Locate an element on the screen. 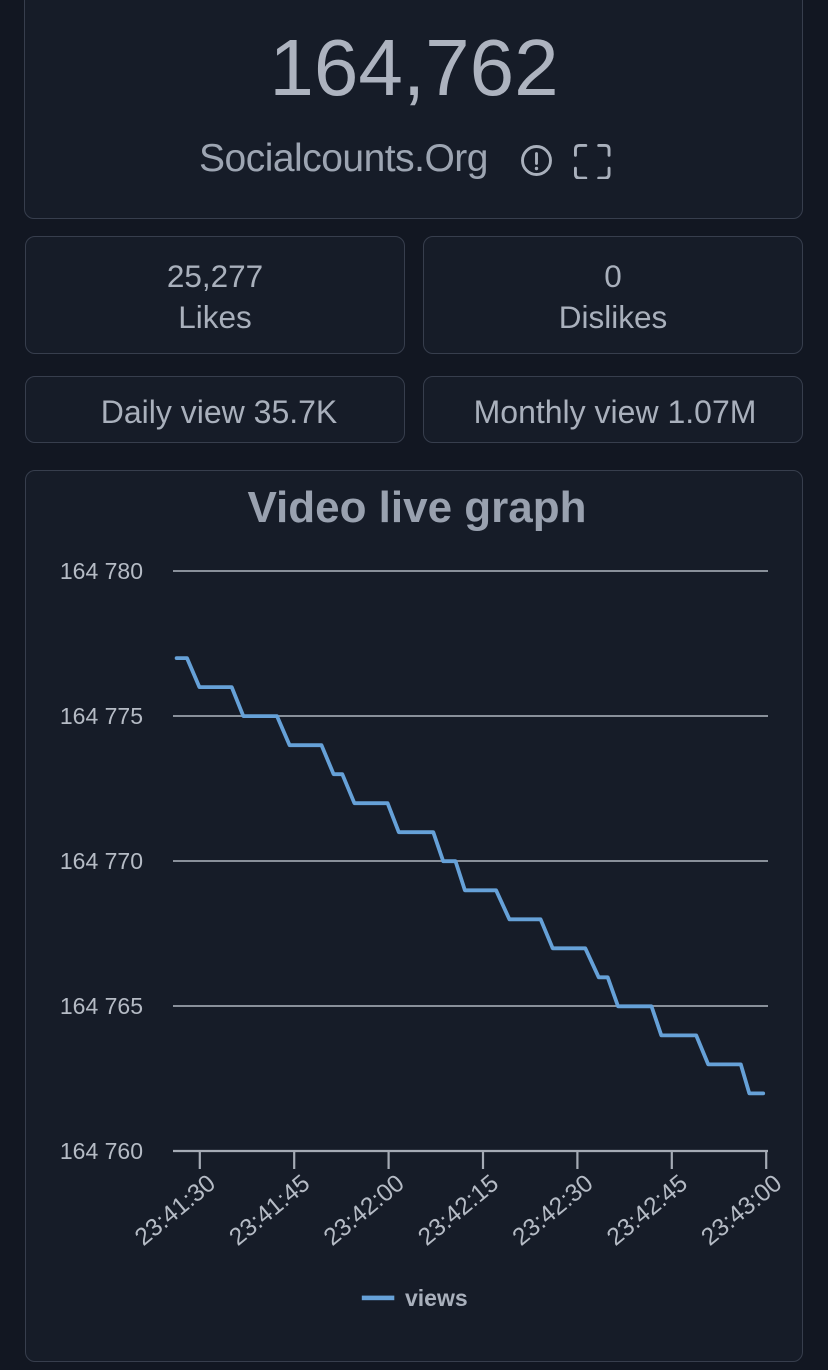 Image resolution: width=828 pixels, height=1370 pixels. svg-text: 164 760 is located at coordinates (101, 1151).